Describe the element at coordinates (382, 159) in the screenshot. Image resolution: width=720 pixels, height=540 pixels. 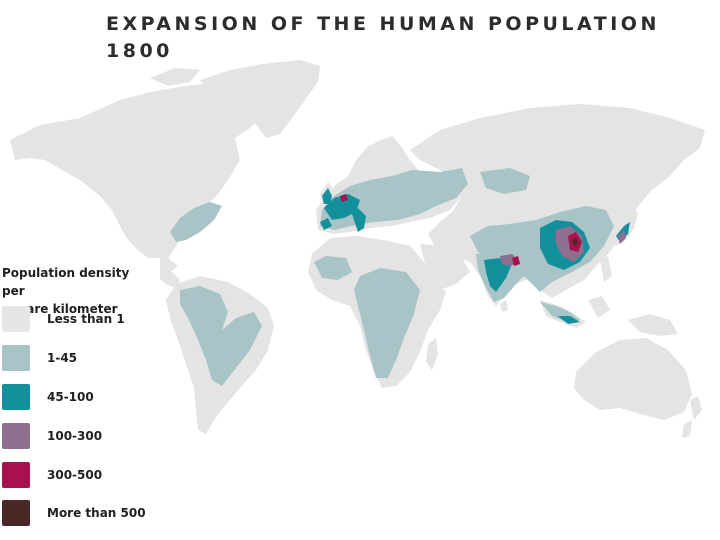
I see `scandinavia-landmass` at that location.